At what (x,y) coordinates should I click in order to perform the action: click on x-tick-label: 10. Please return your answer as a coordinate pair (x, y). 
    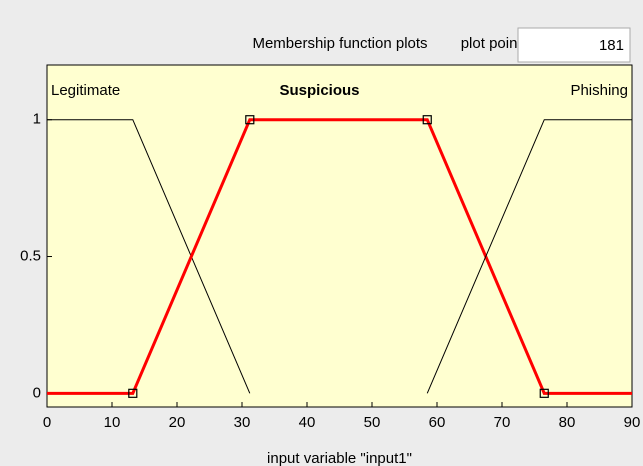
    Looking at the image, I should click on (112, 422).